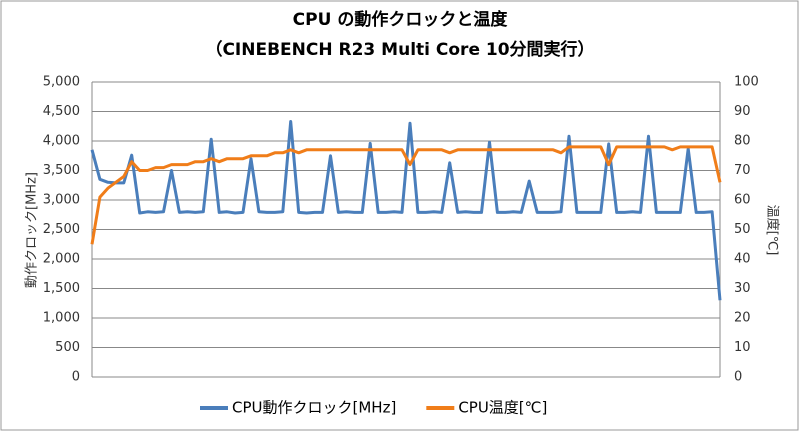  I want to click on legend-label: CPU動作クロック[MHz], so click(314, 408).